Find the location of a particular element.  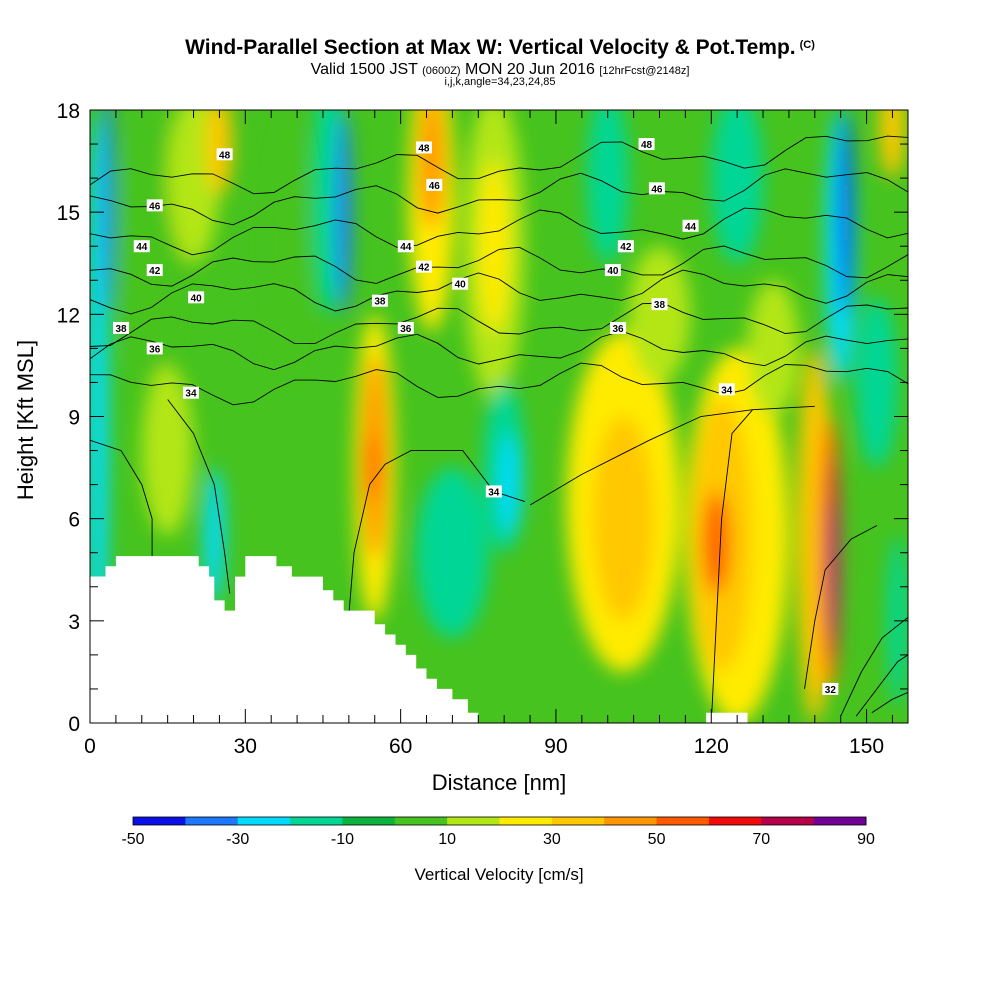

contour-label: 32 is located at coordinates (830, 689).